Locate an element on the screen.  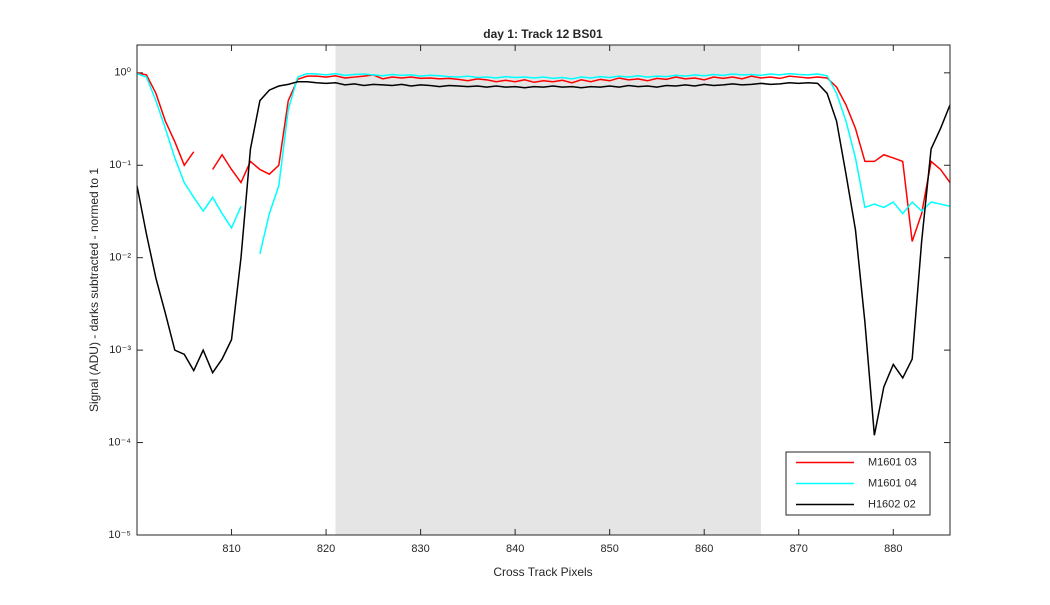
x-tick-label: 870 is located at coordinates (799, 549).